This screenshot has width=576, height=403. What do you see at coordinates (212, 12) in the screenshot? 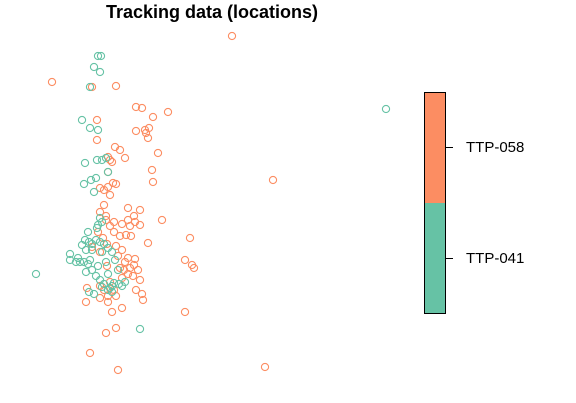
I see `chart-title: Tracking data (locations)` at bounding box center [212, 12].